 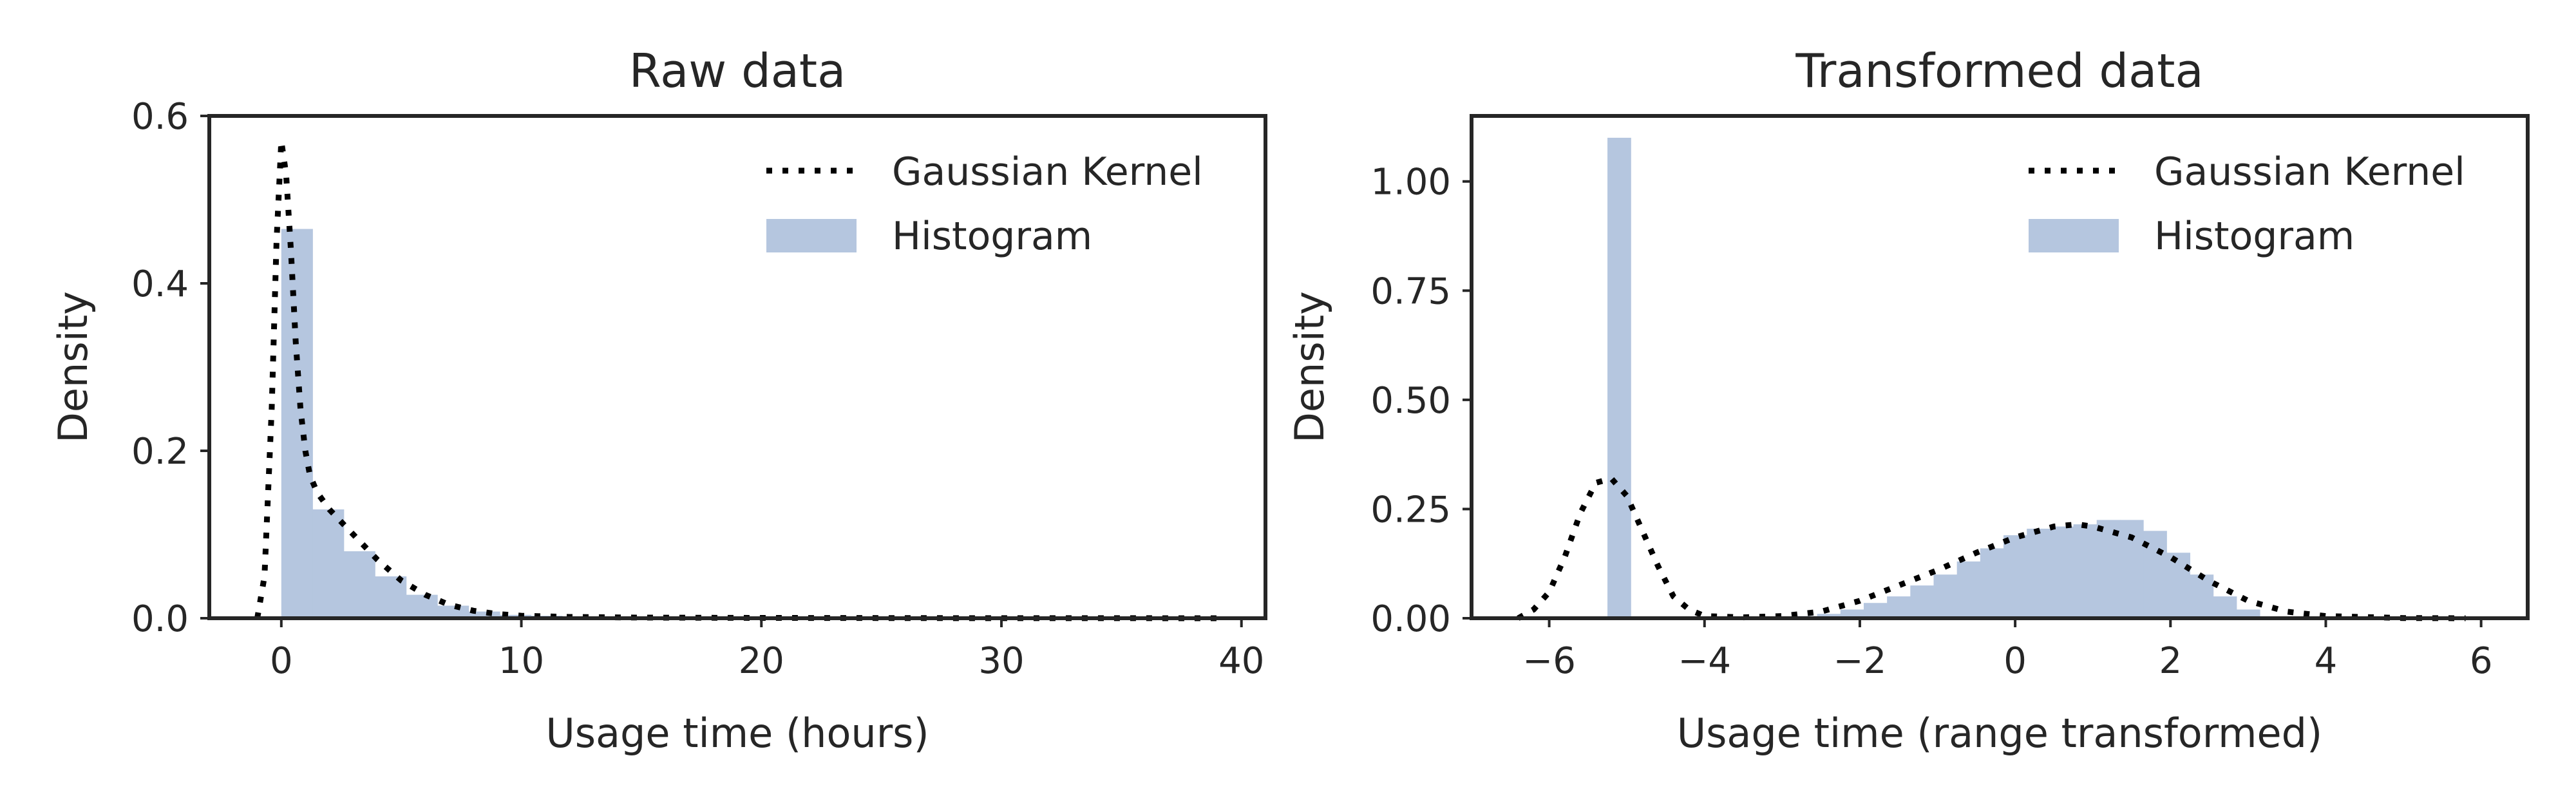 What do you see at coordinates (1411, 619) in the screenshot?
I see `y-tick-label: 0.00` at bounding box center [1411, 619].